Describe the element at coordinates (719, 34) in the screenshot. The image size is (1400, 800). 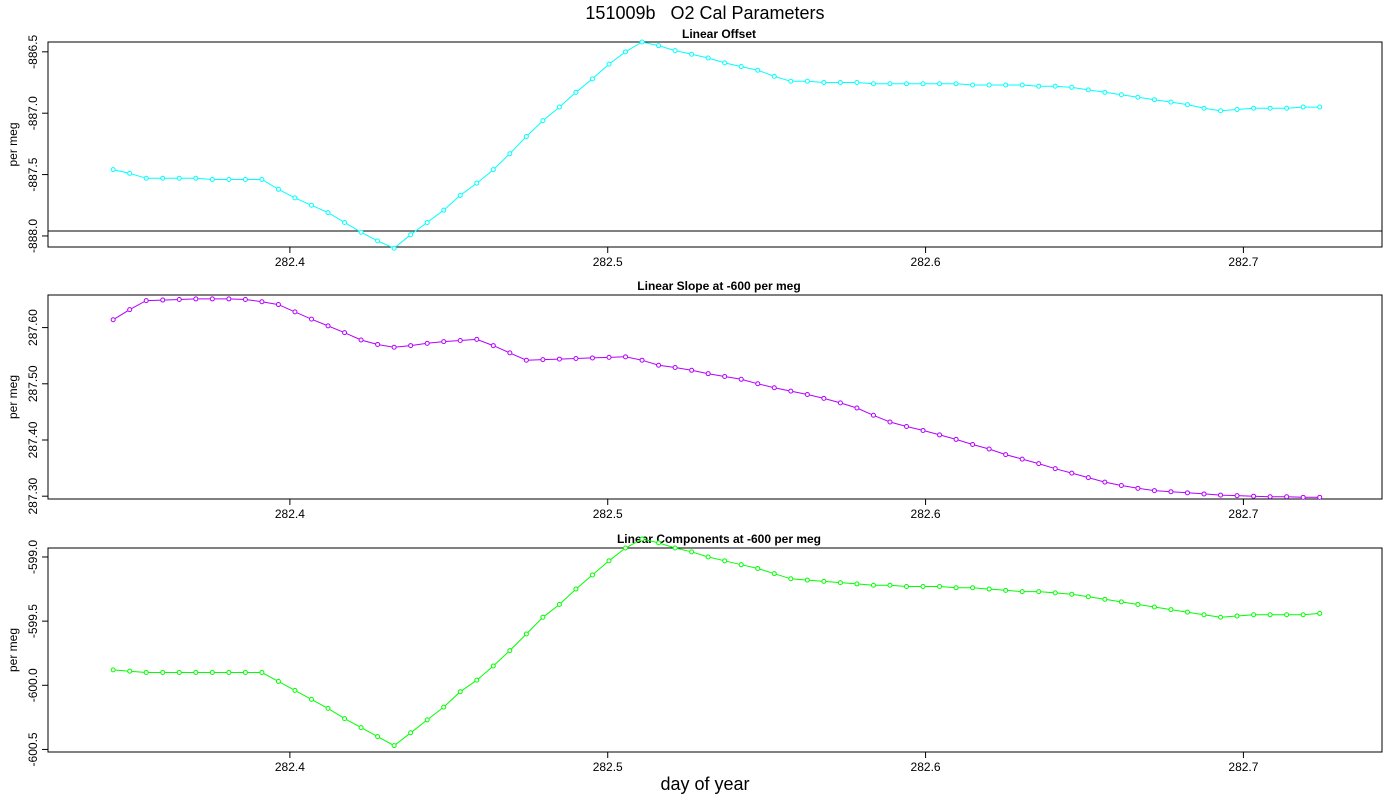
I see `panel-title: Linear Offset` at that location.